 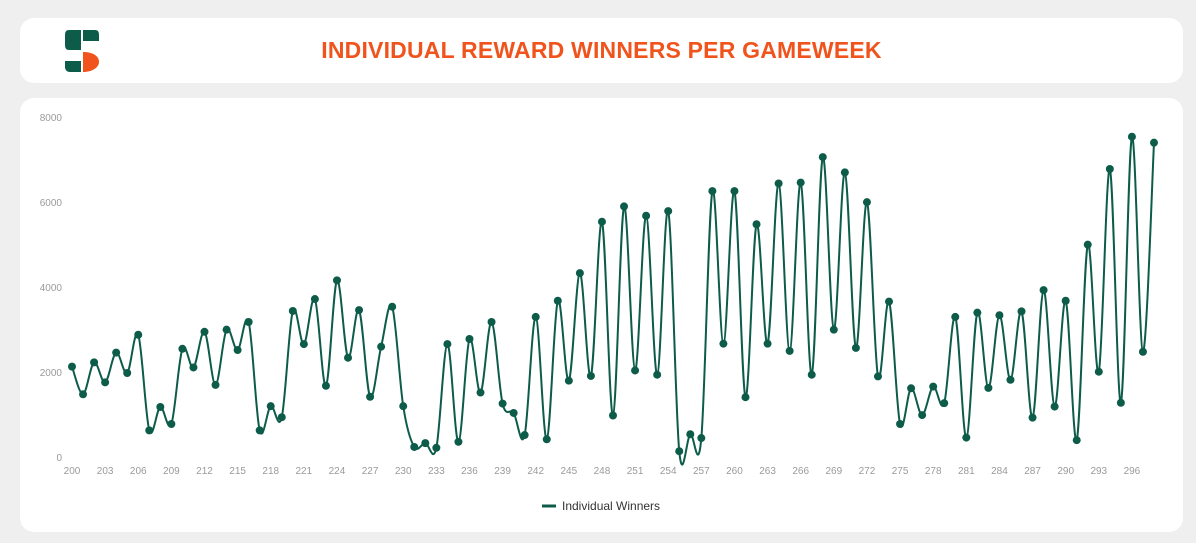 I want to click on legend: Individual Winners, so click(x=601, y=506).